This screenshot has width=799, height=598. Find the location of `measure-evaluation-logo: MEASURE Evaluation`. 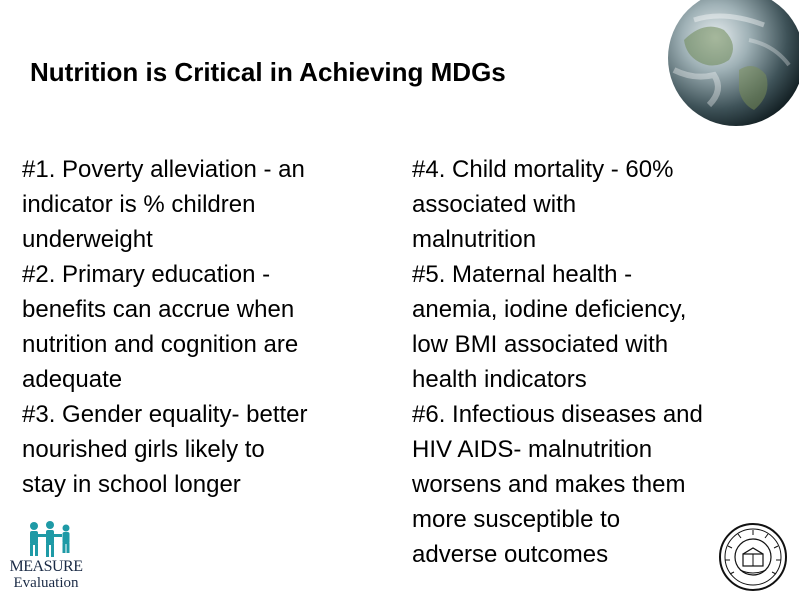

measure-evaluation-logo: MEASURE Evaluation is located at coordinates (45, 556).